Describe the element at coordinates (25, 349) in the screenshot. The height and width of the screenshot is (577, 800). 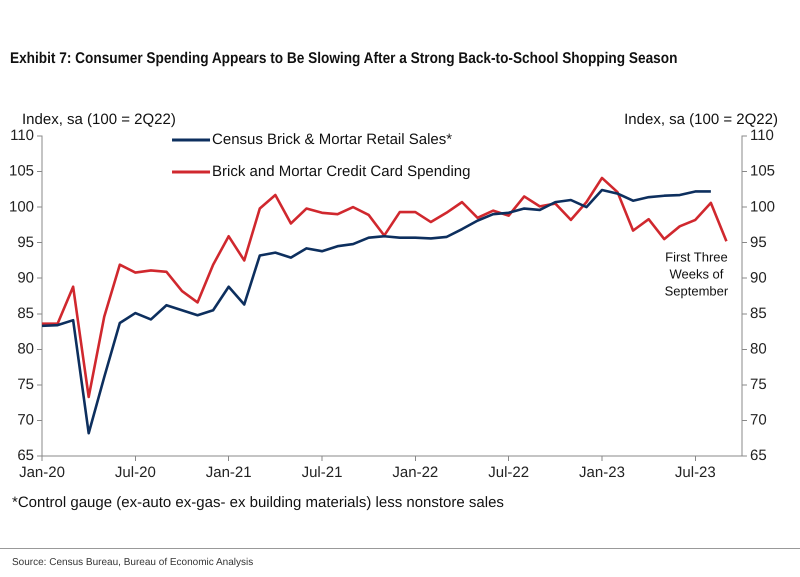
I see `y-tick-label: 80` at that location.